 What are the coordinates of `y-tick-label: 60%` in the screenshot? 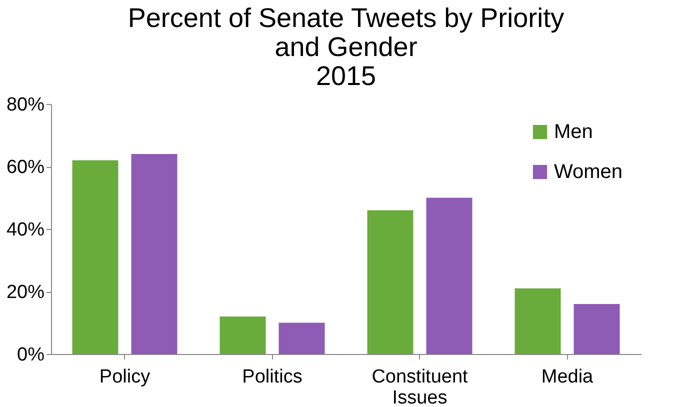 It's located at (25, 167).